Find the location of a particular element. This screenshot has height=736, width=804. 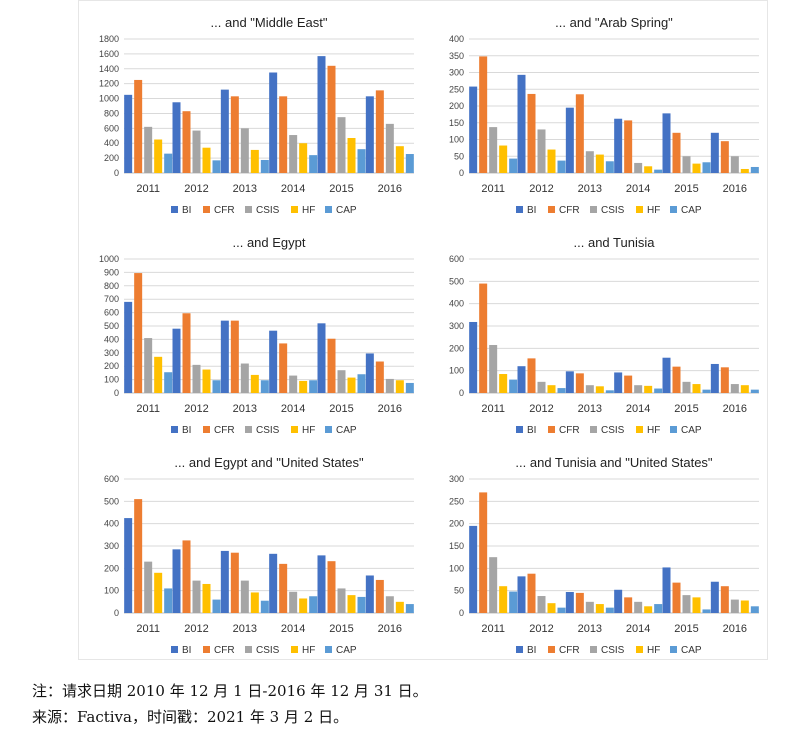

x-tick-label: 2012 is located at coordinates (196, 409).